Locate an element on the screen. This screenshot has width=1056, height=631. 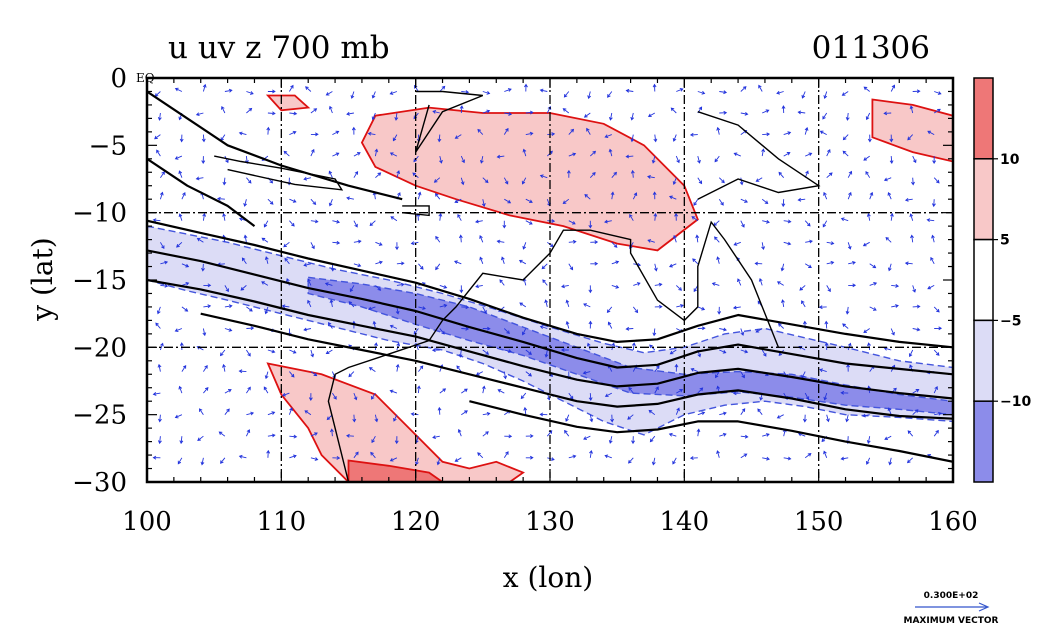
vector-reference-arrowhead is located at coordinates (984, 607).